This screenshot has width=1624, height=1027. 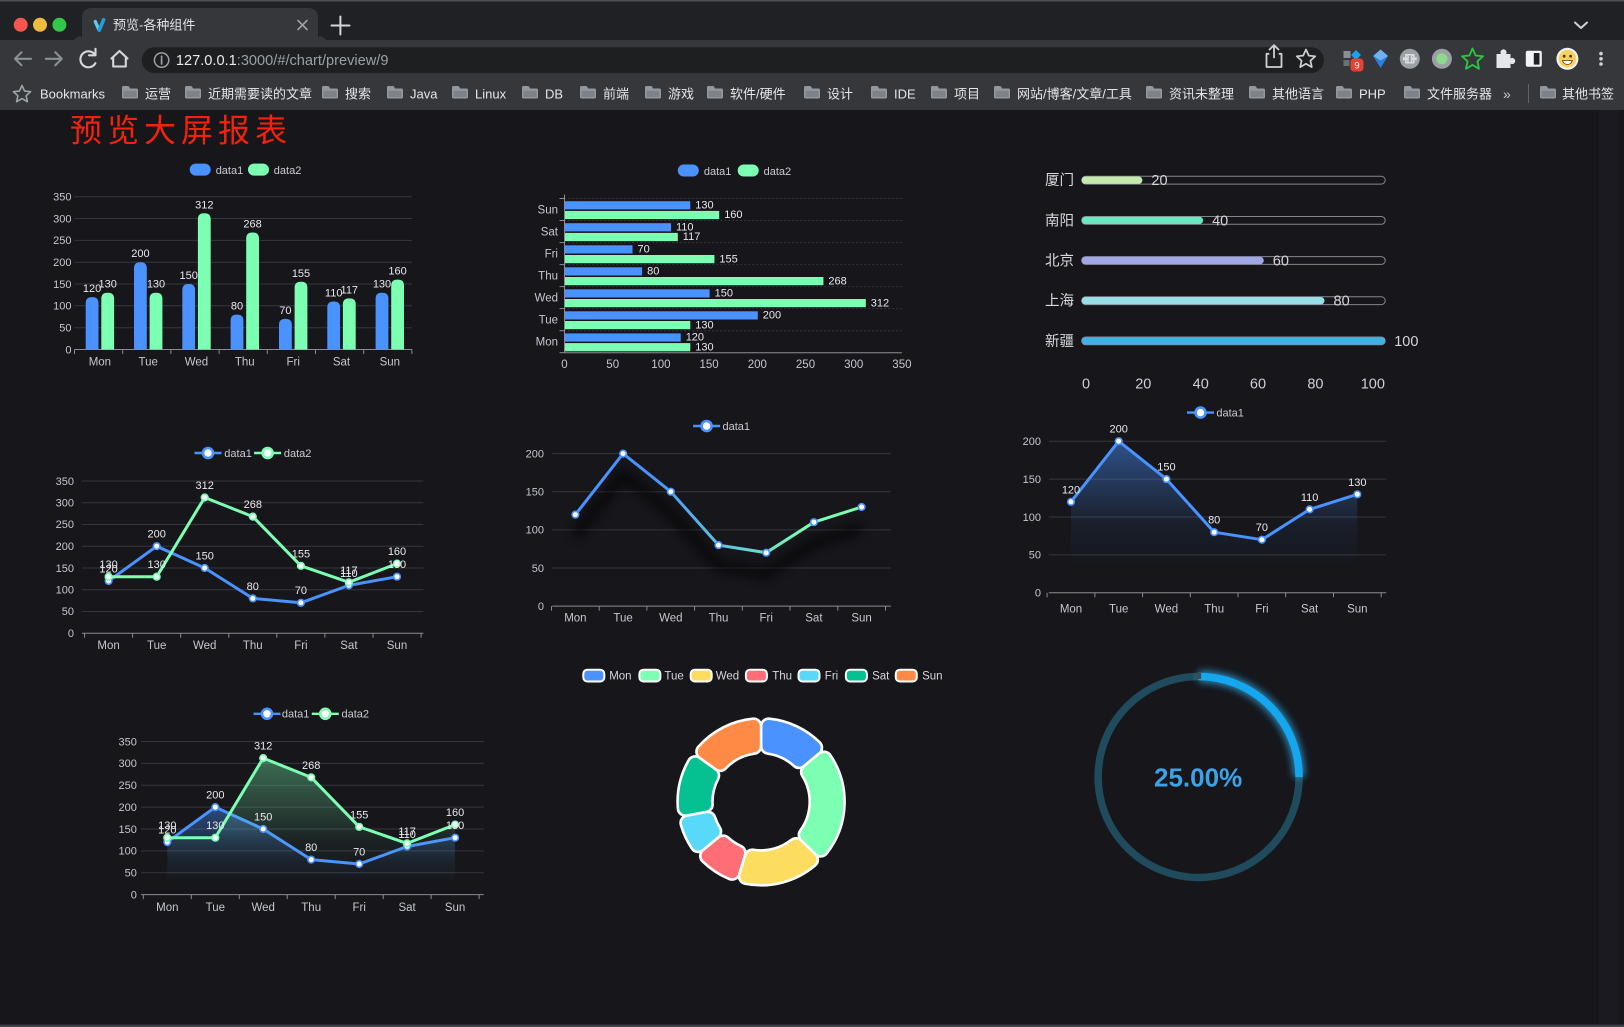 What do you see at coordinates (1201, 384) in the screenshot?
I see `svg-text: 40` at bounding box center [1201, 384].